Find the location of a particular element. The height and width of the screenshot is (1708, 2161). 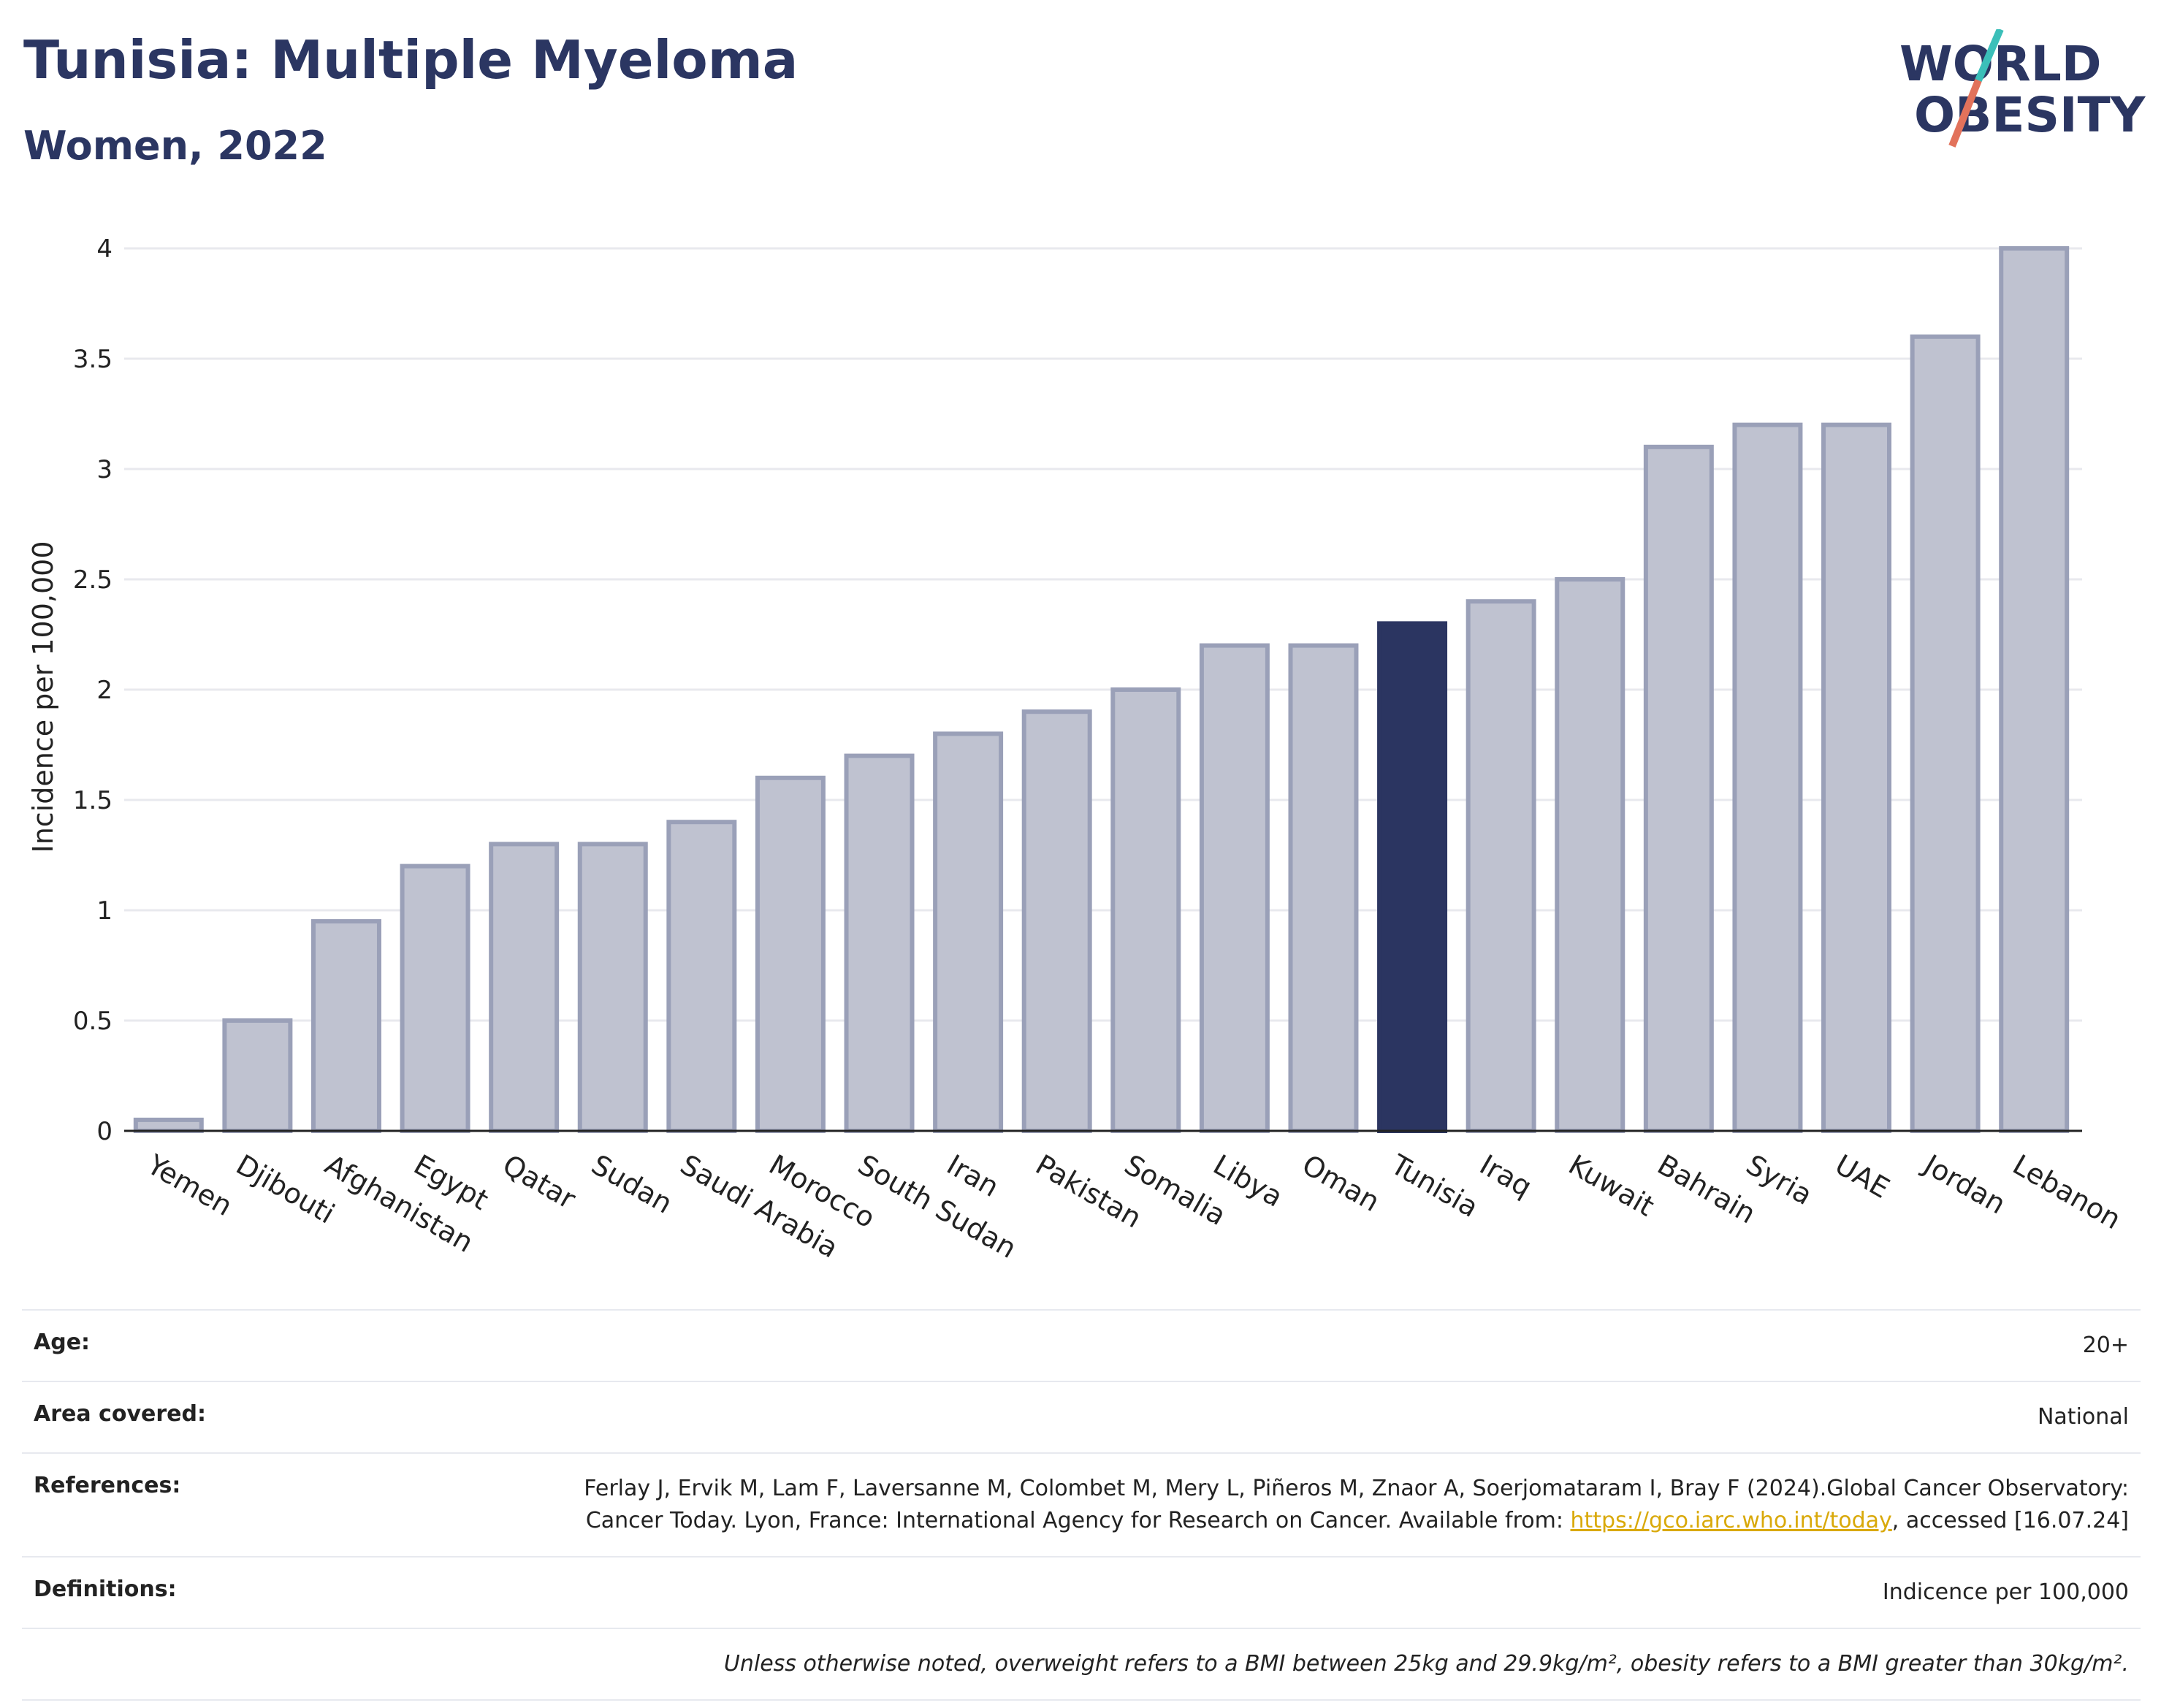

bar-djibouti is located at coordinates (257, 1075).